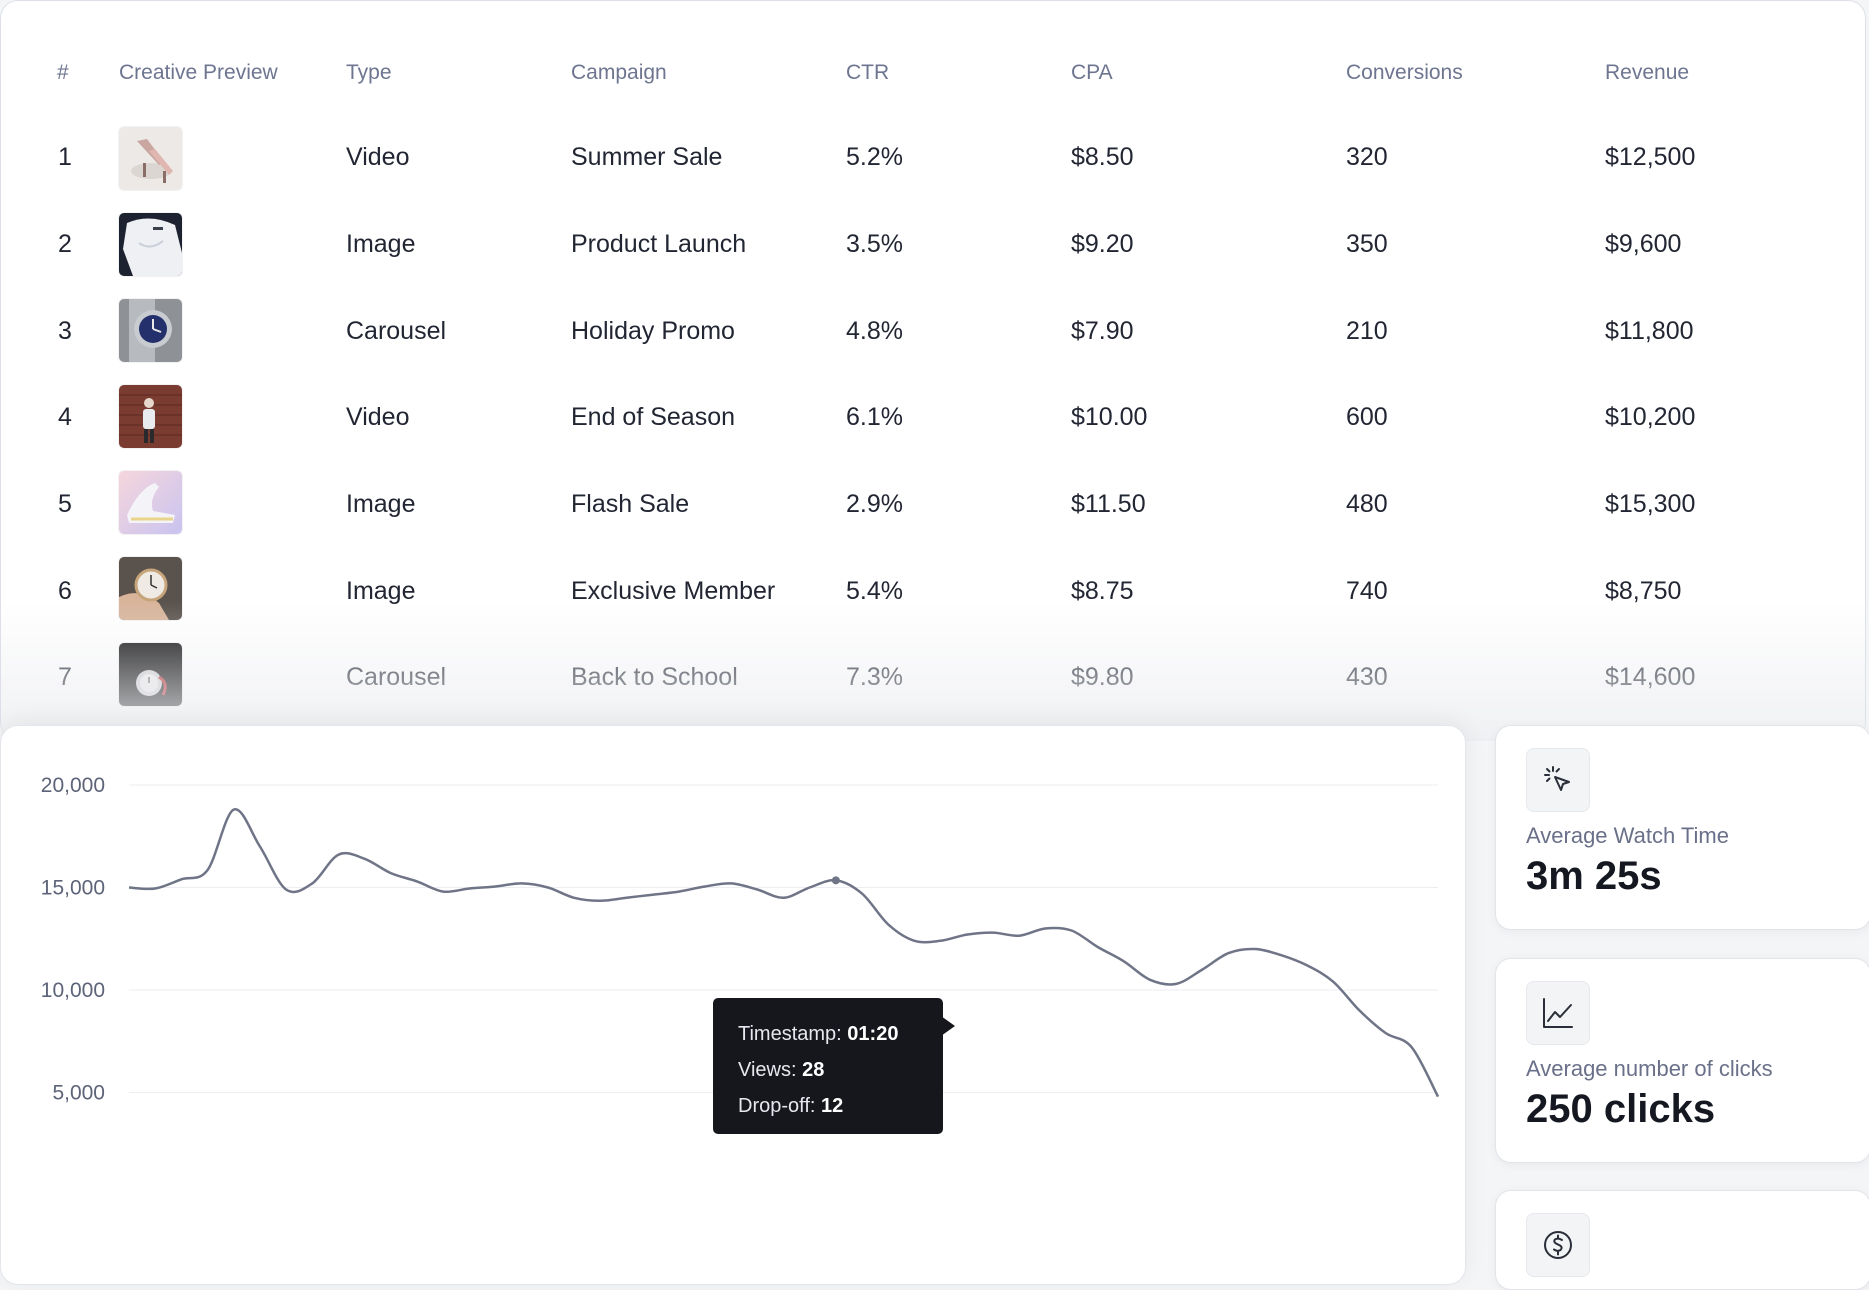 This screenshot has height=1290, width=1869. I want to click on row-cpa: $7.90, so click(1102, 331).